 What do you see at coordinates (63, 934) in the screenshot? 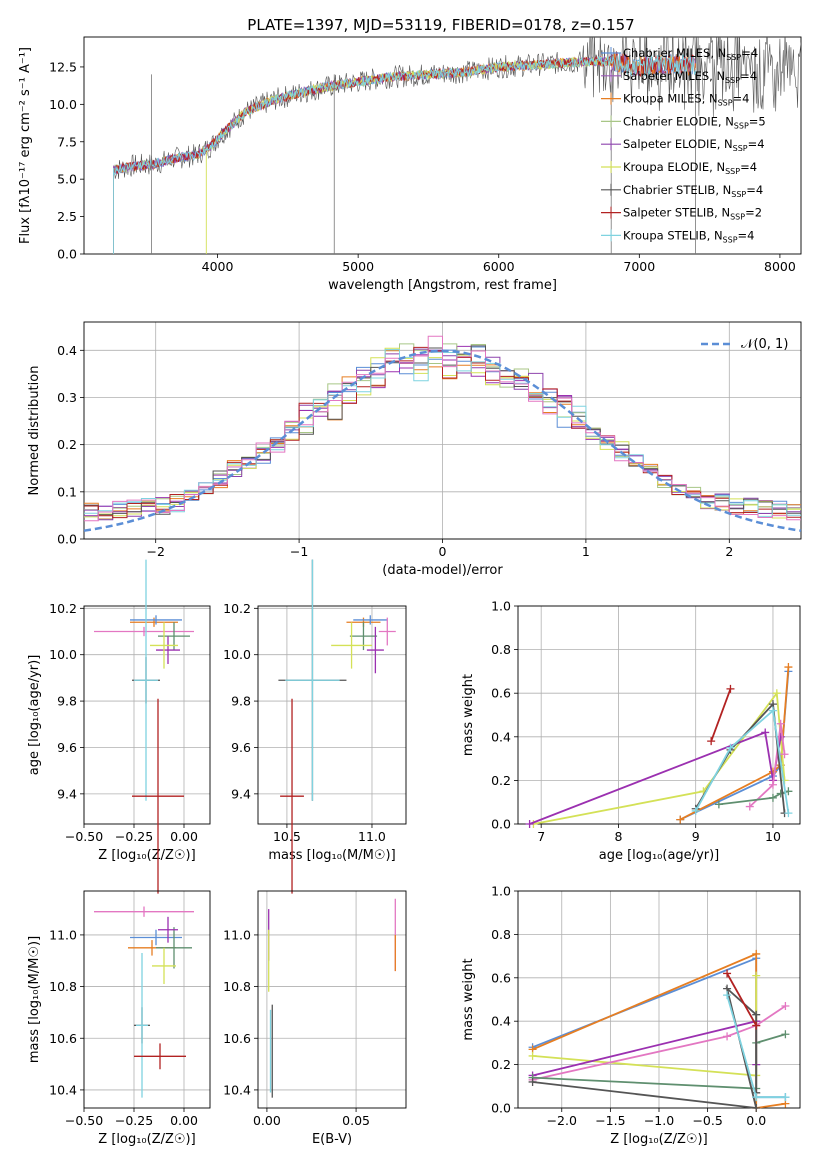
I see `y-tick-label: 11.0` at bounding box center [63, 934].